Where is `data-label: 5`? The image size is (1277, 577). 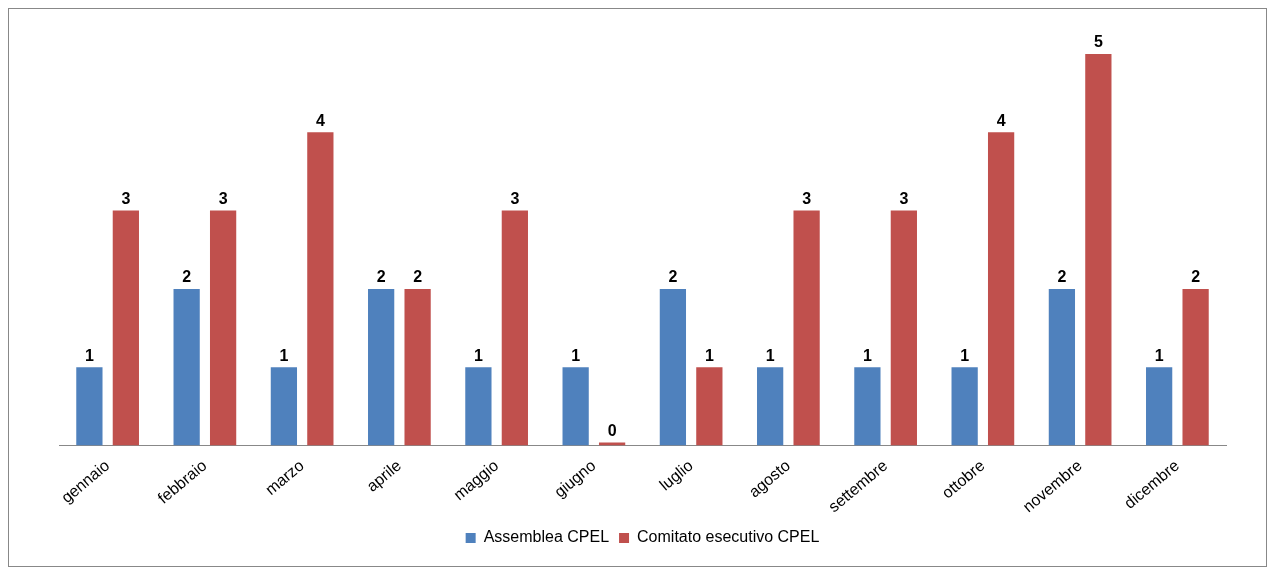 data-label: 5 is located at coordinates (1098, 42).